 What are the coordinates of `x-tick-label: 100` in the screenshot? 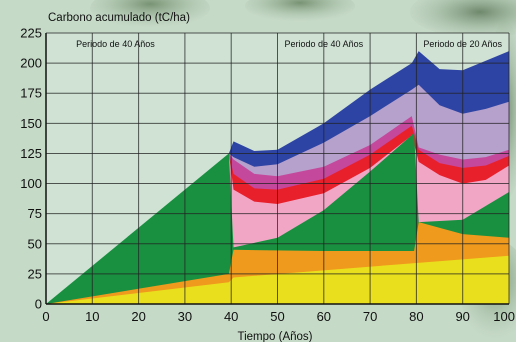 It's located at (504, 316).